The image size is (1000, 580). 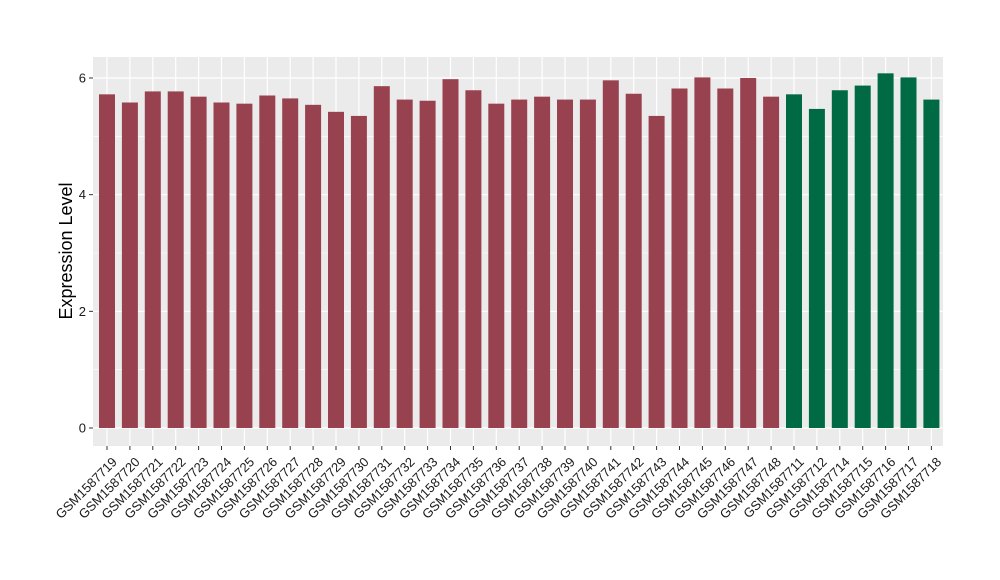 I want to click on bar-GSM1587714, so click(x=839, y=259).